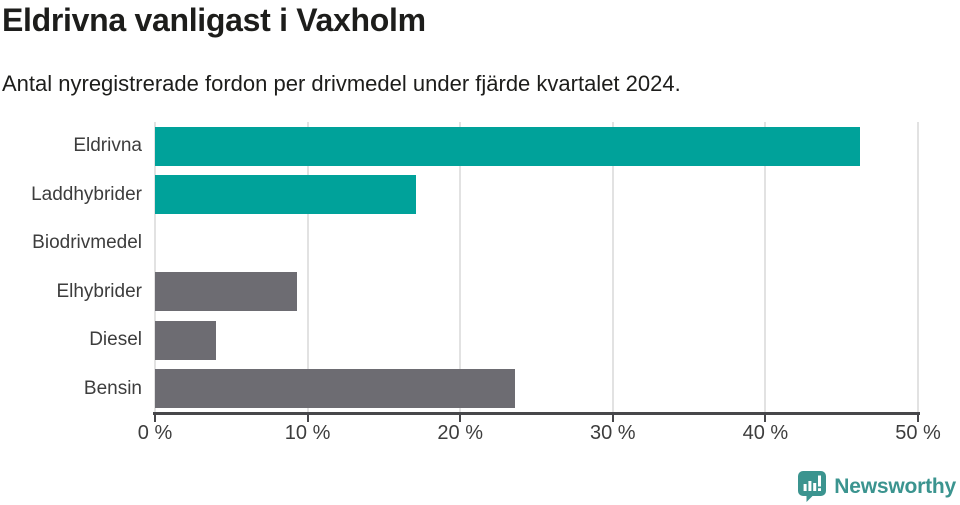  I want to click on x-tick-label: 50 %, so click(918, 433).